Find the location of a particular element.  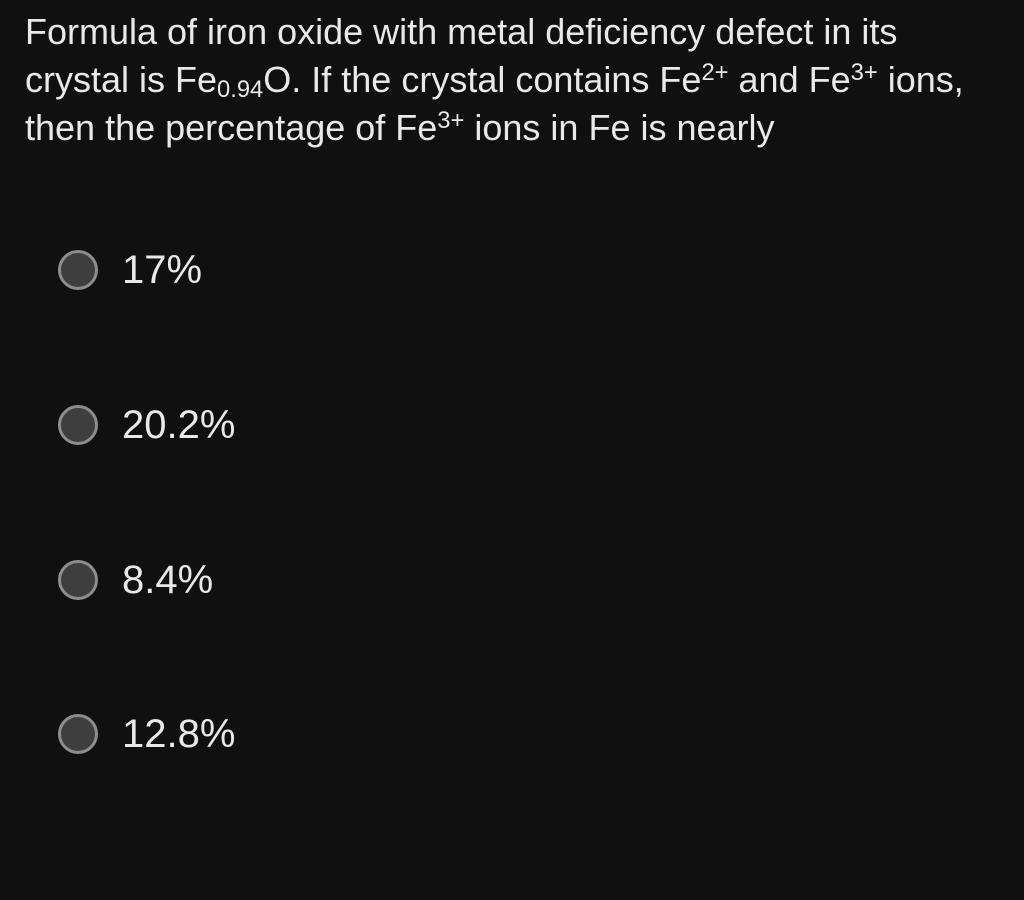

option-row-3: 8.4% is located at coordinates (135, 580).